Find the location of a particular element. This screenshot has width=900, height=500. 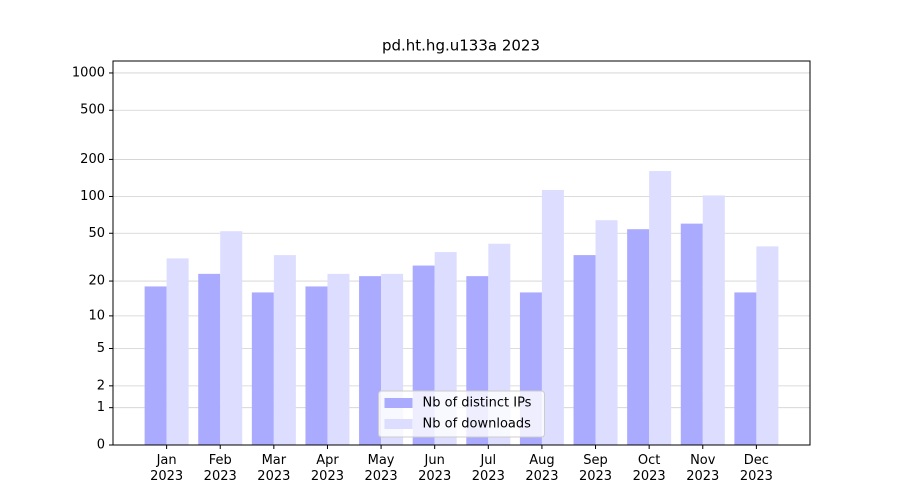

legend-box is located at coordinates (461, 414).